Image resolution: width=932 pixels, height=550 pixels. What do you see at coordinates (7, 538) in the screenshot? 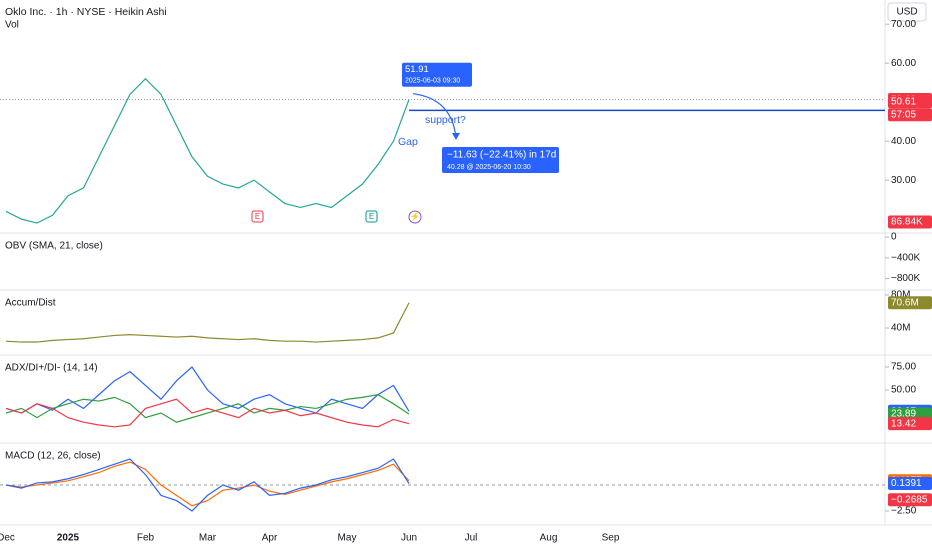
I see `x-tick-label: Dec` at bounding box center [7, 538].